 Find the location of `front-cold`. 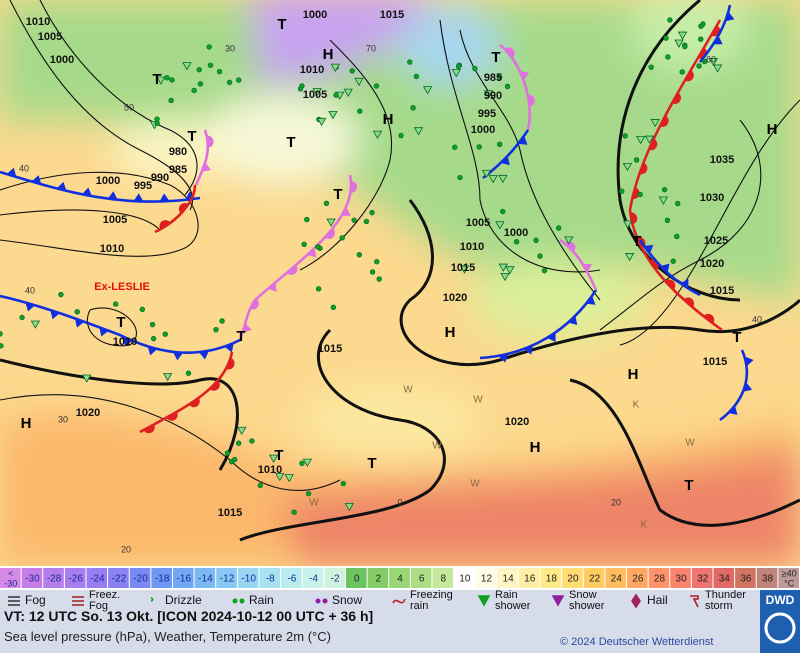

front-cold is located at coordinates (715, 33).